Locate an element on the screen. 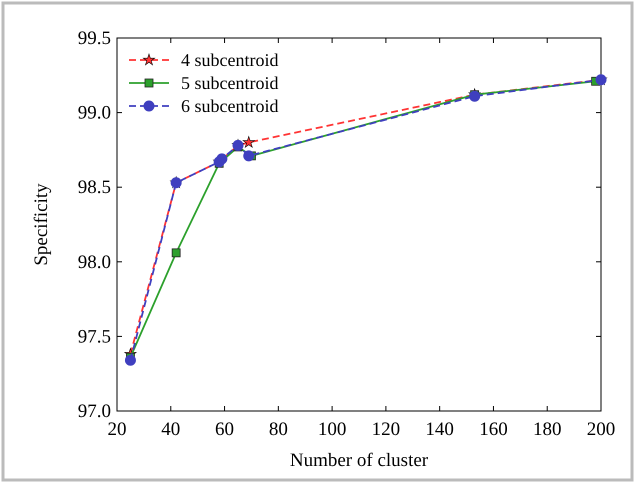 This screenshot has height=491, width=635. y-tick-label: 99.0 is located at coordinates (94, 113).